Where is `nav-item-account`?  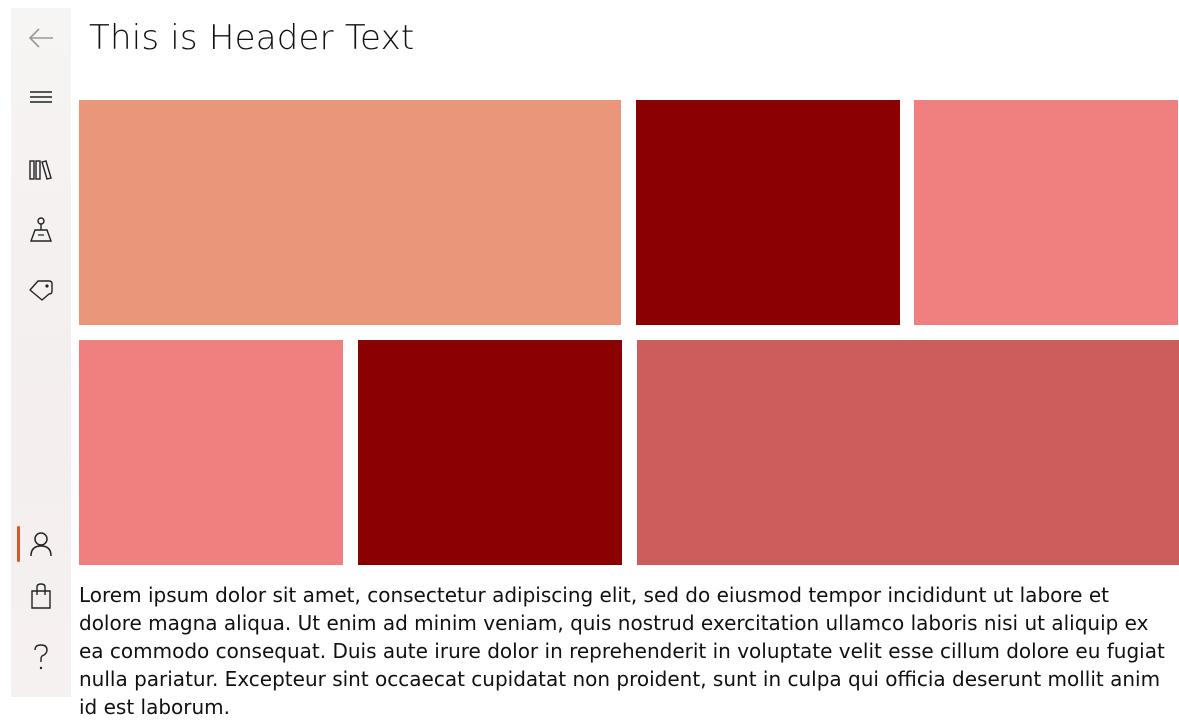
nav-item-account is located at coordinates (41, 544).